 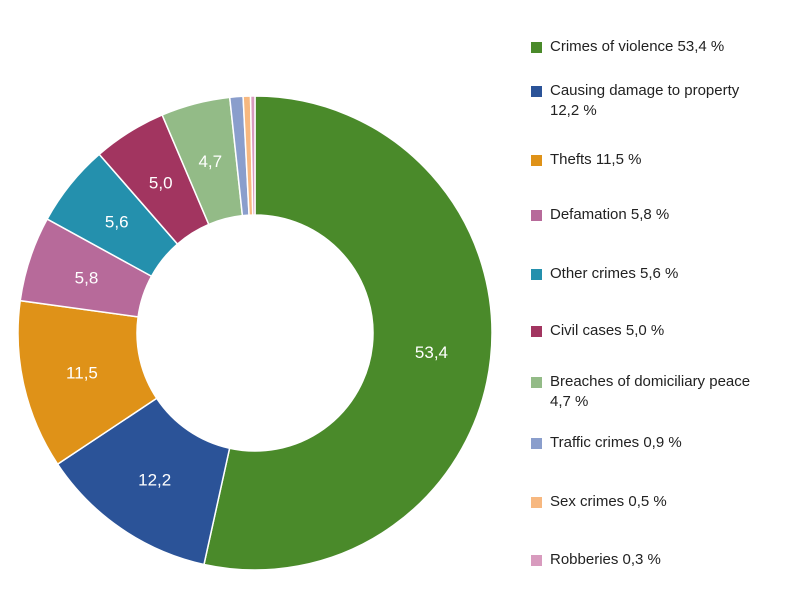 What do you see at coordinates (82, 373) in the screenshot?
I see `data-label: 11,5` at bounding box center [82, 373].